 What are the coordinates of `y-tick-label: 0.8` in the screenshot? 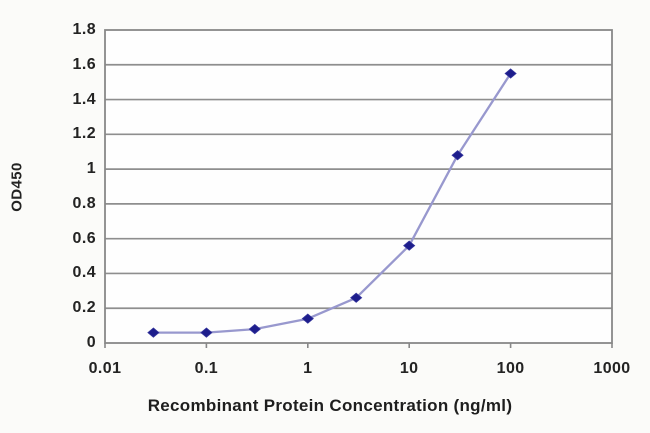 It's located at (84, 203).